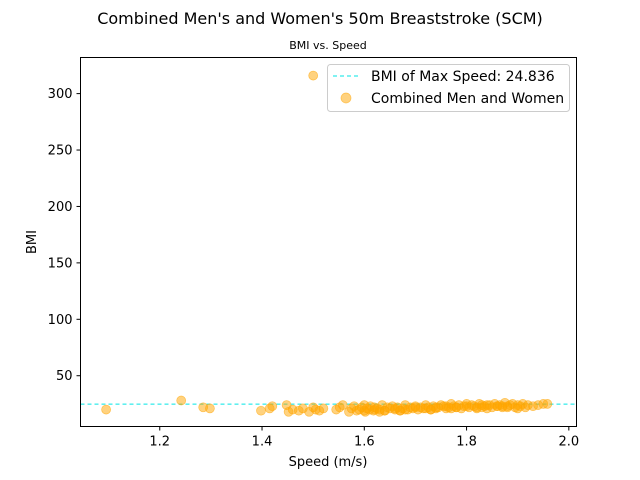  I want to click on x-tick-label: 1.6, so click(364, 442).